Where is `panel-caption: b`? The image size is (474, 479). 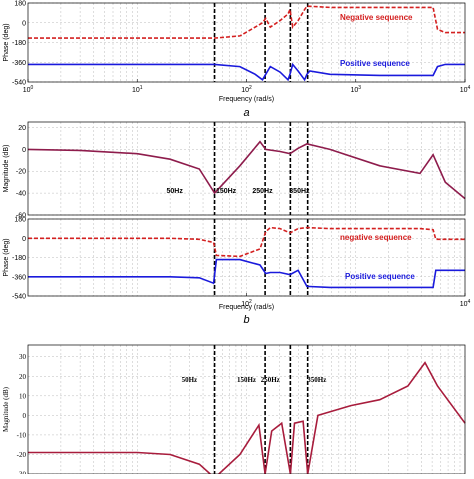
panel-caption: b is located at coordinates (246, 320).